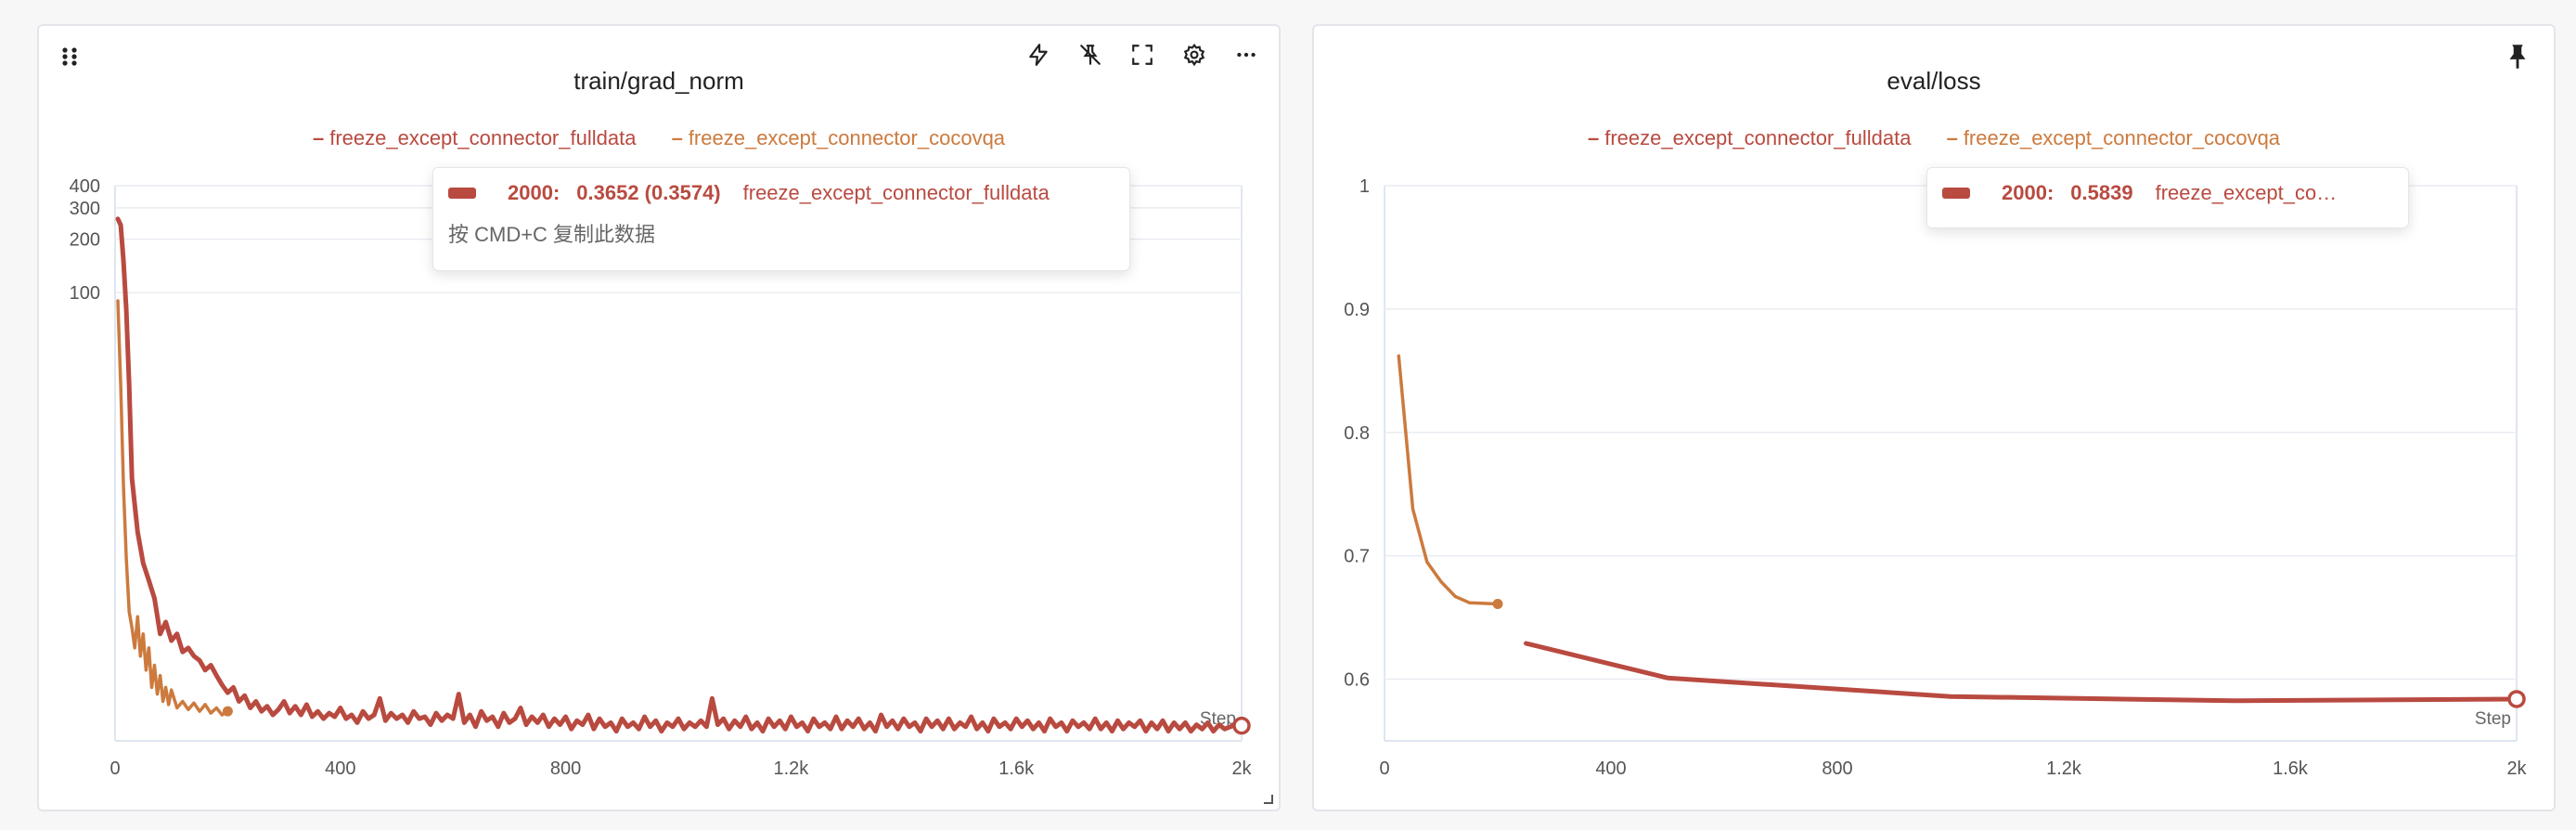  I want to click on y-tick-label: 200, so click(85, 240).